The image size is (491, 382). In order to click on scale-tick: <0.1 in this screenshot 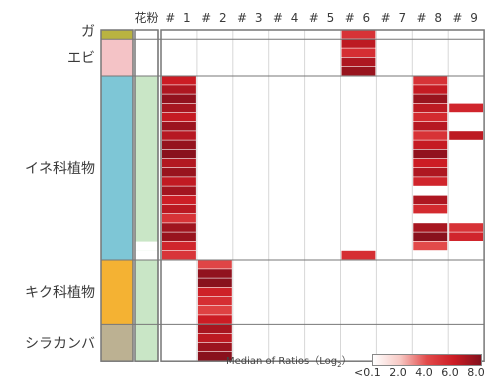, I will do `click(367, 372)`.